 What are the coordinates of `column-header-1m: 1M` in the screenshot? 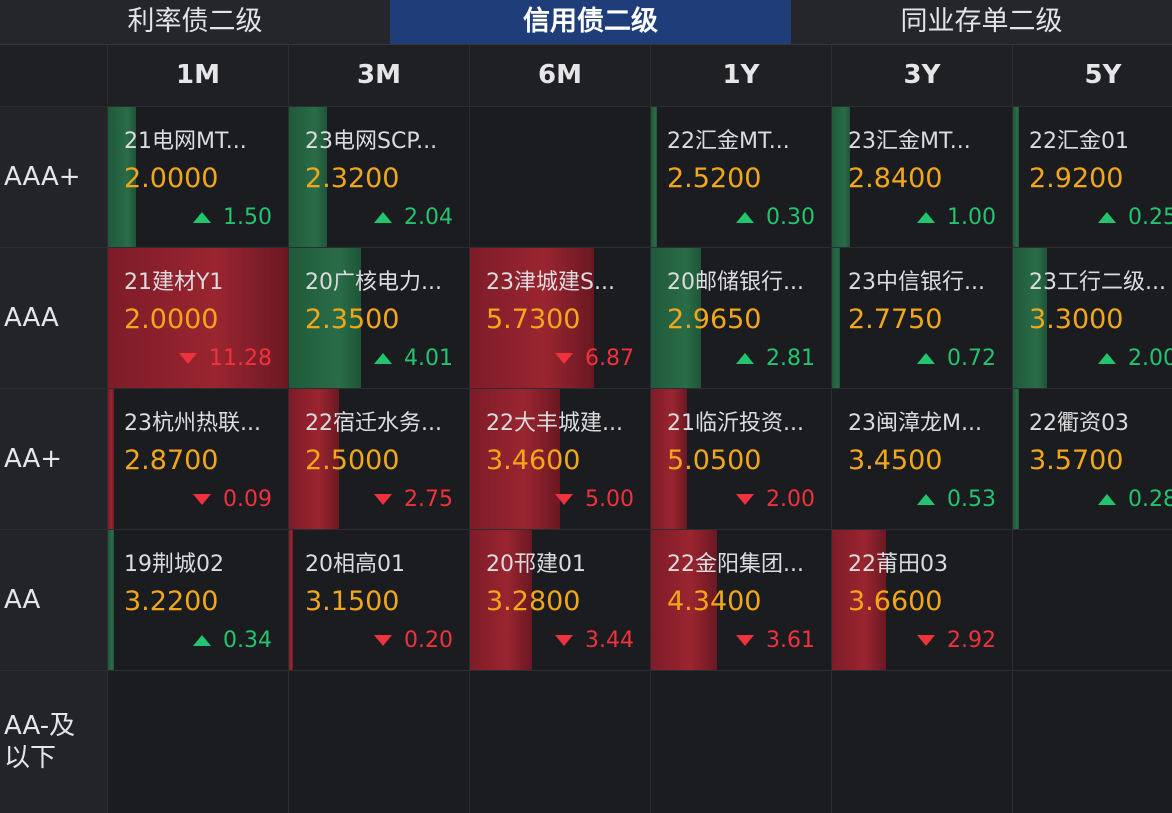 It's located at (197, 75).